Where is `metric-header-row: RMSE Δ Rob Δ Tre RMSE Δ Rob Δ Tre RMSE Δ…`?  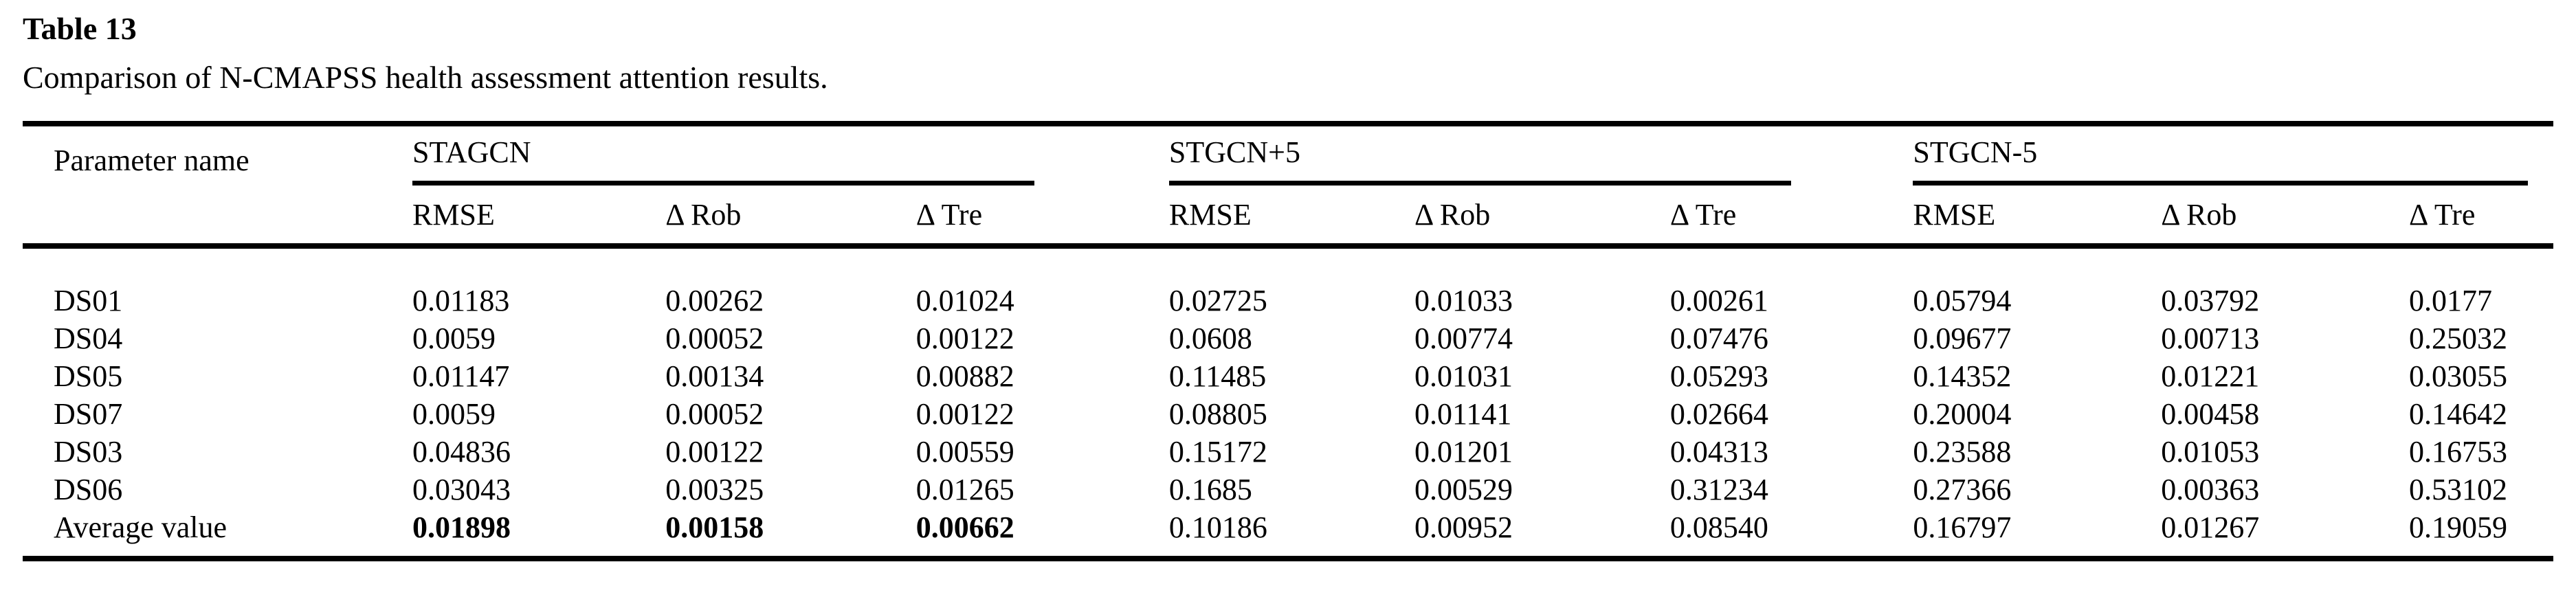 metric-header-row: RMSE Δ Rob Δ Tre RMSE Δ Rob Δ Tre RMSE Δ… is located at coordinates (1288, 217).